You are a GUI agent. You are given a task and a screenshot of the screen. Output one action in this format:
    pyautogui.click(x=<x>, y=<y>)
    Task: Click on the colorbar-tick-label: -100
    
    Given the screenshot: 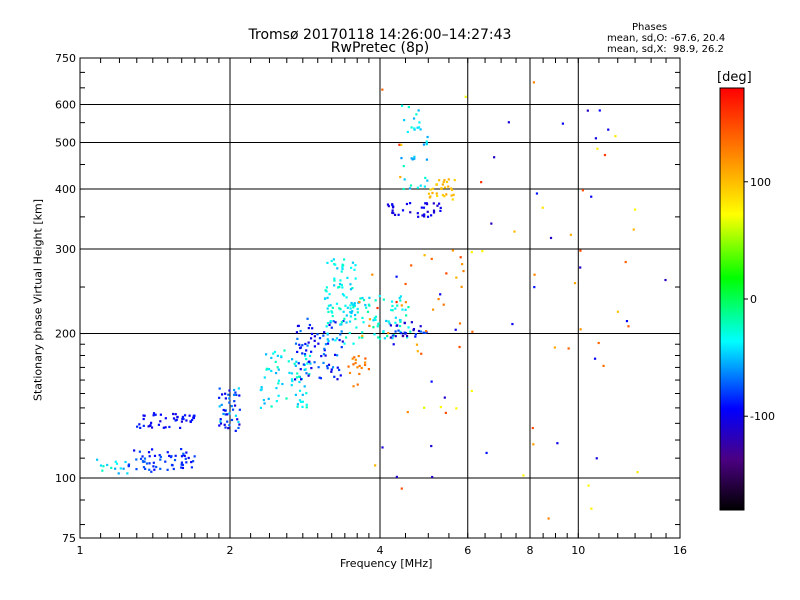 What is the action you would take?
    pyautogui.click(x=762, y=416)
    